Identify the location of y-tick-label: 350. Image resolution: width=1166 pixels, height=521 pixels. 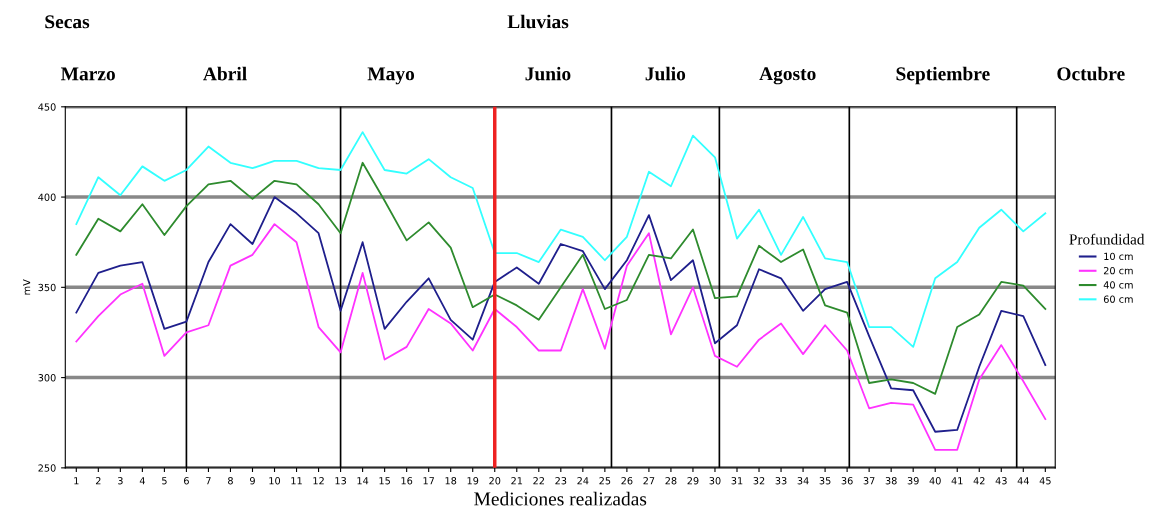
(47, 287).